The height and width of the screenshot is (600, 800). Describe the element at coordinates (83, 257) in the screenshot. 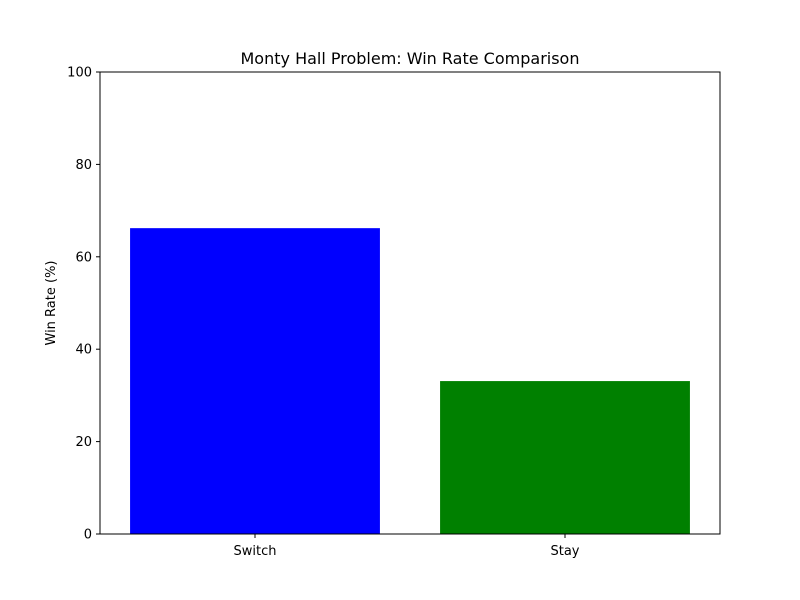

I see `y-tick-label: 60` at that location.